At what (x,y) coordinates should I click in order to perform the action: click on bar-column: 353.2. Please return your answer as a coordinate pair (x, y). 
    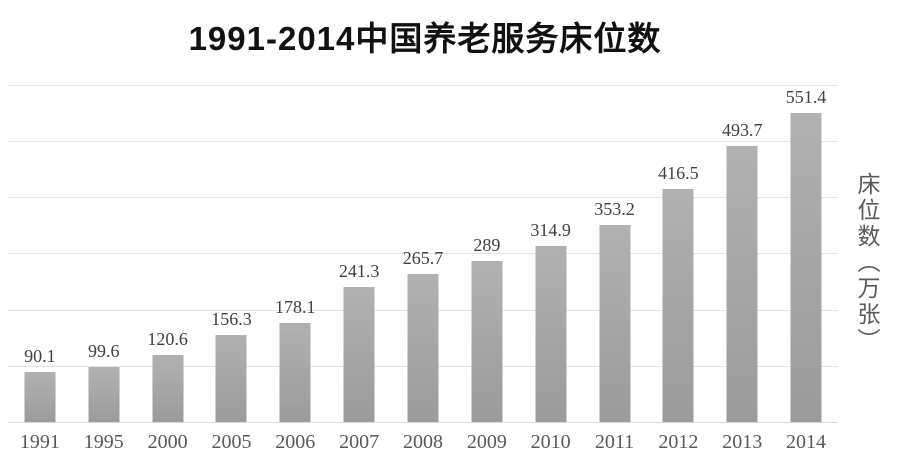
    Looking at the image, I should click on (615, 254).